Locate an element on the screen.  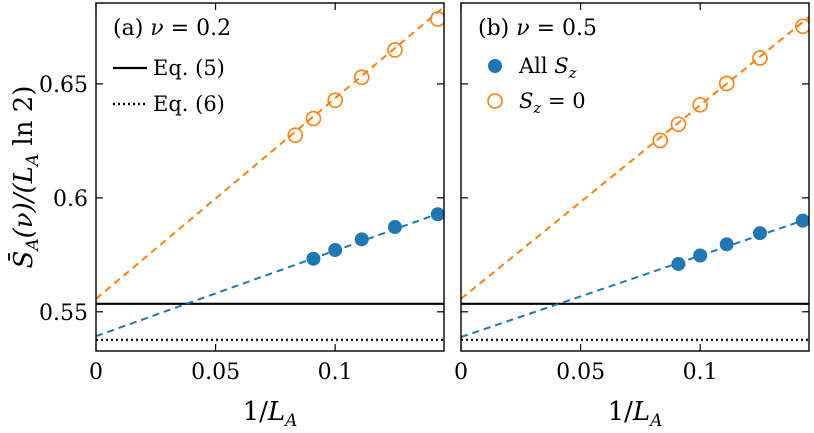
legend-all-sz-marker is located at coordinates (495, 66).